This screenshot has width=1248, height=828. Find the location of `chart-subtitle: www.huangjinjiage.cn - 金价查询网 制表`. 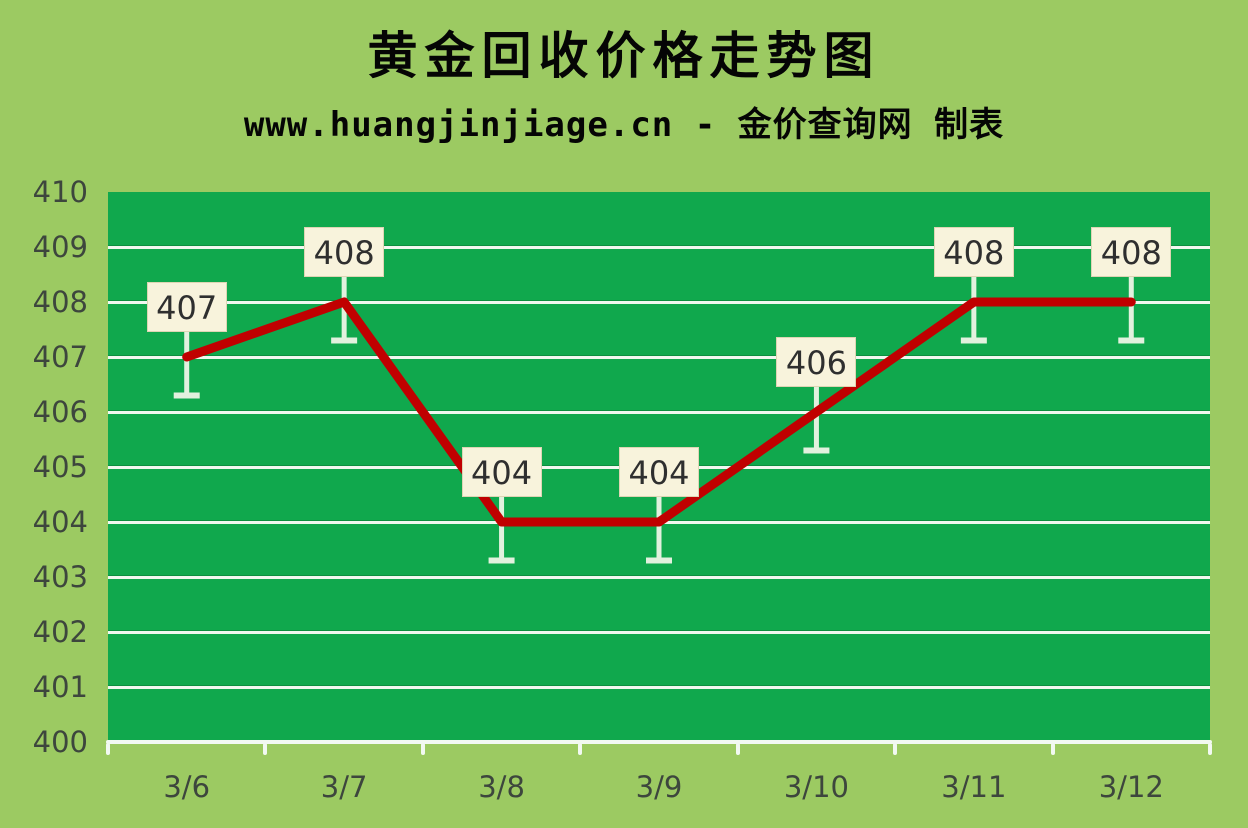

chart-subtitle: www.huangjinjiage.cn - 金价查询网 制表 is located at coordinates (624, 125).